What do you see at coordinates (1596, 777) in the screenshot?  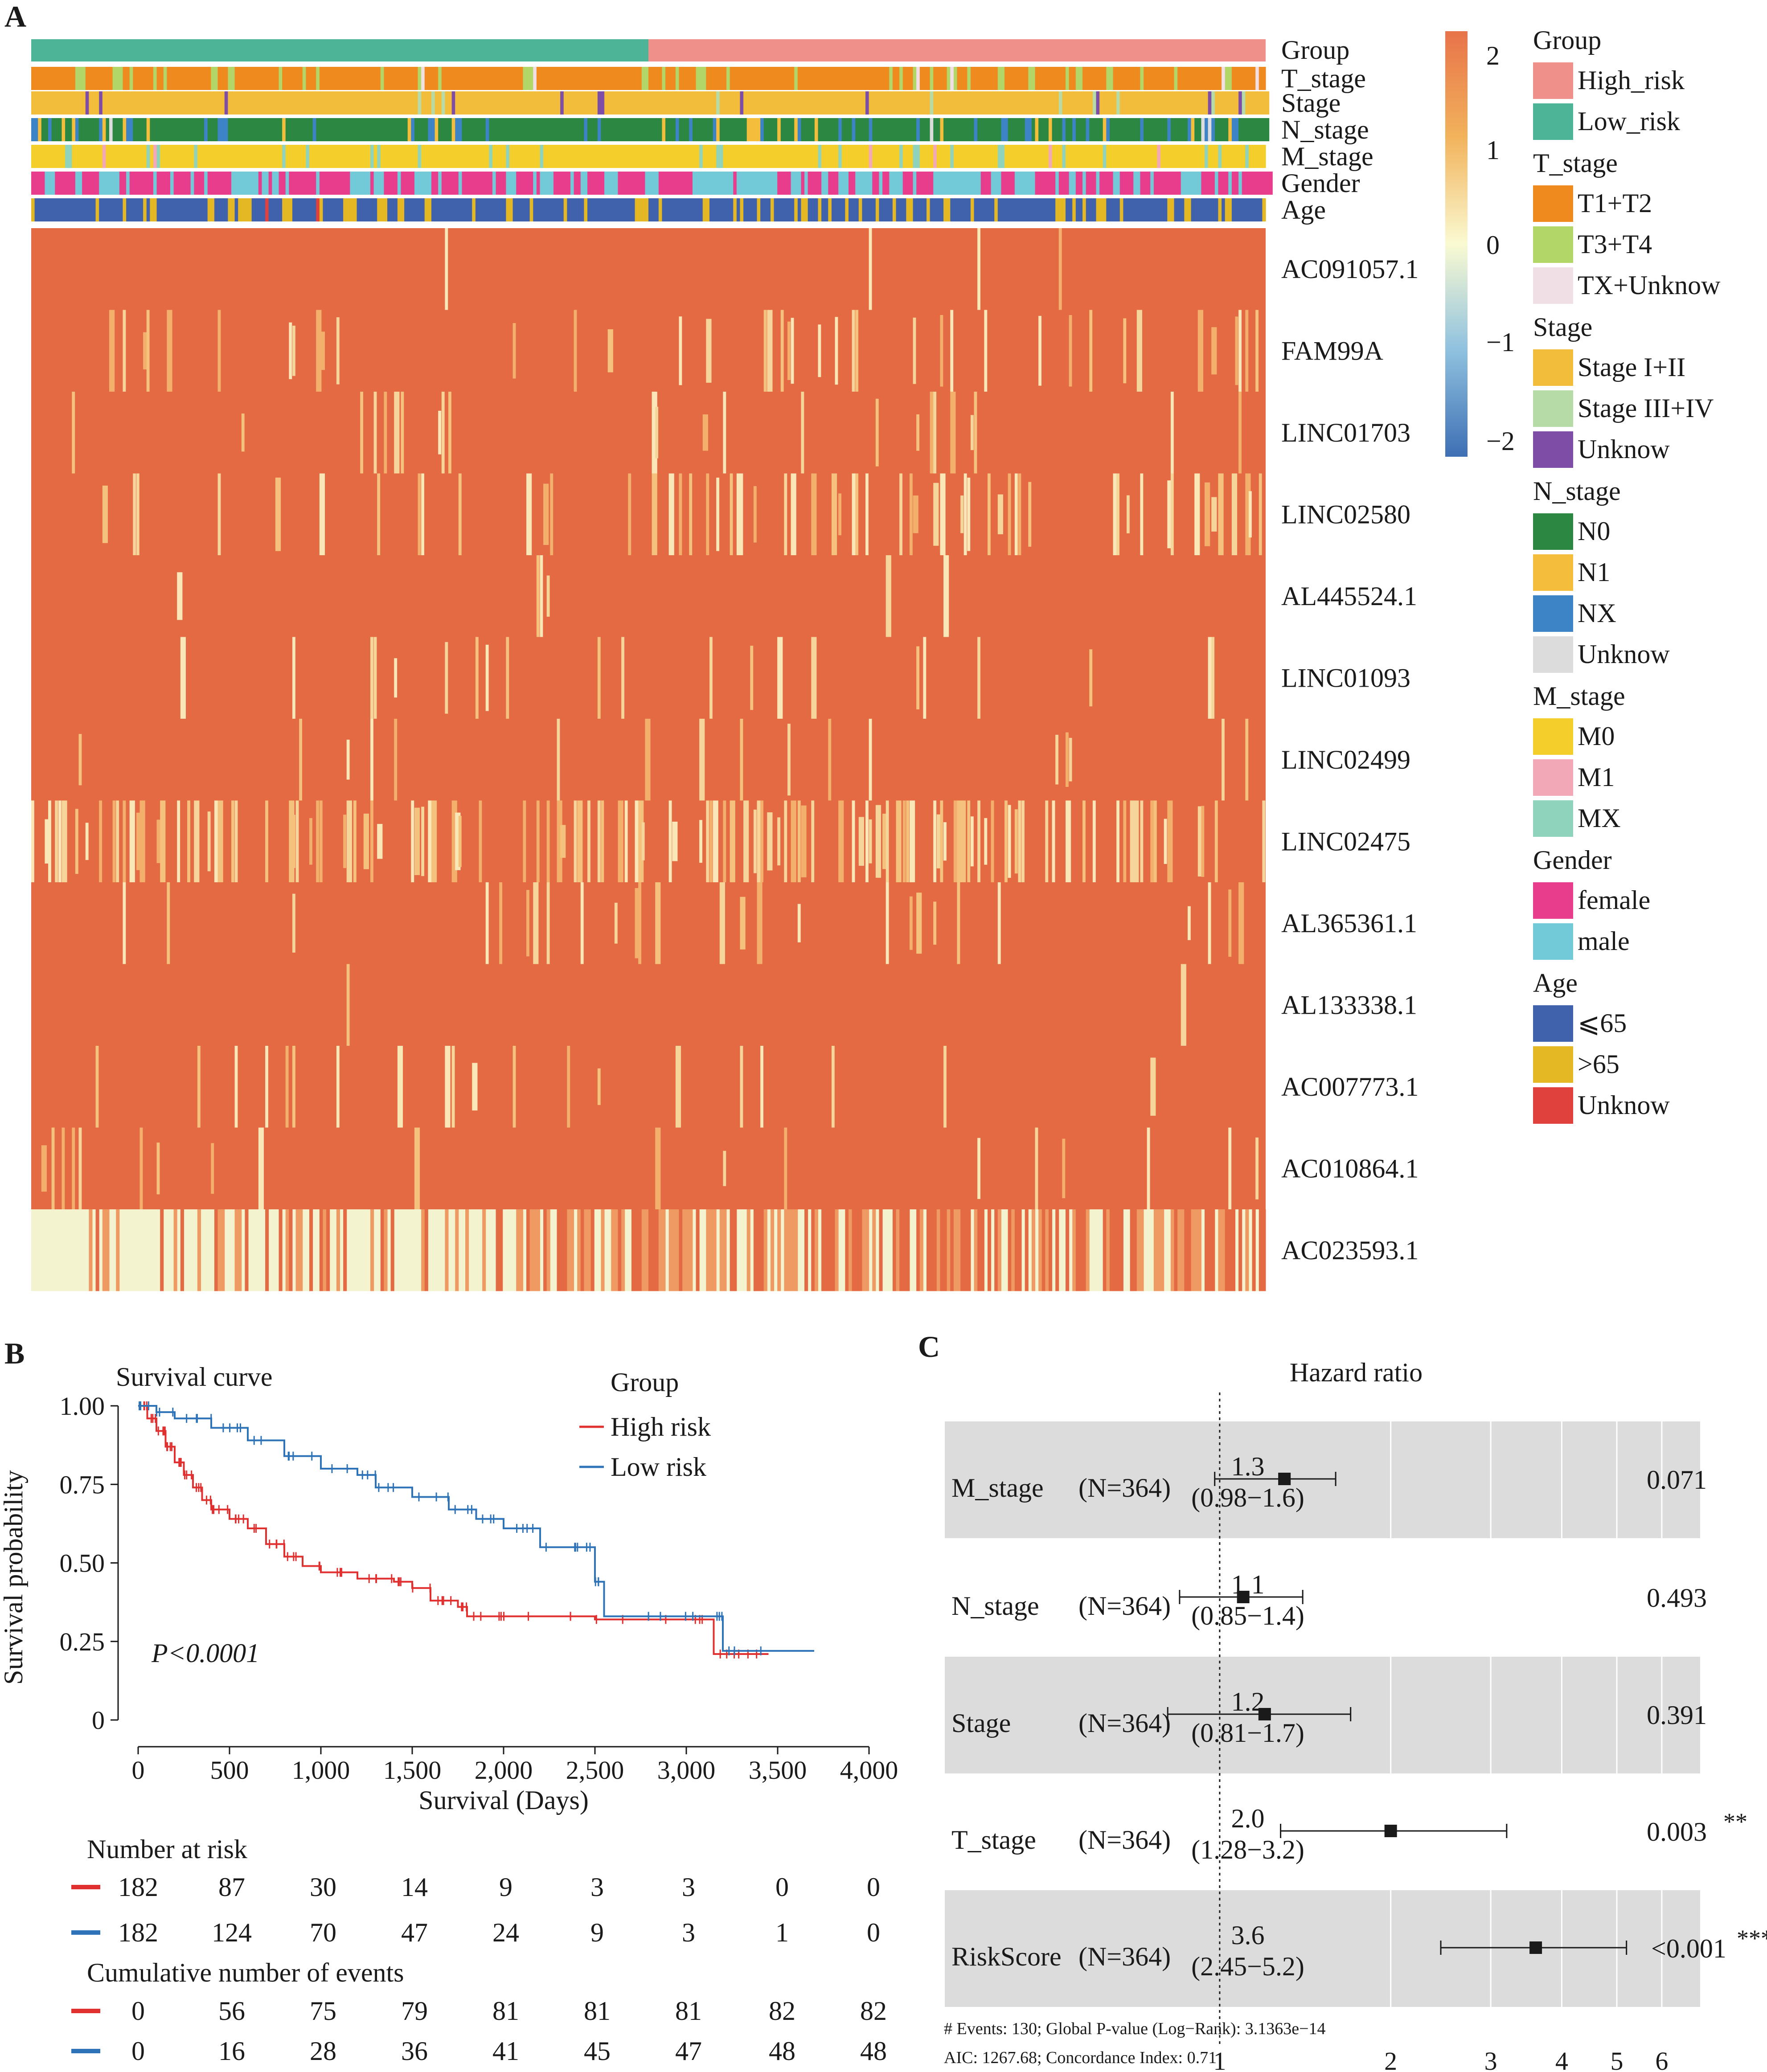 I see `legend-item-label: M1` at bounding box center [1596, 777].